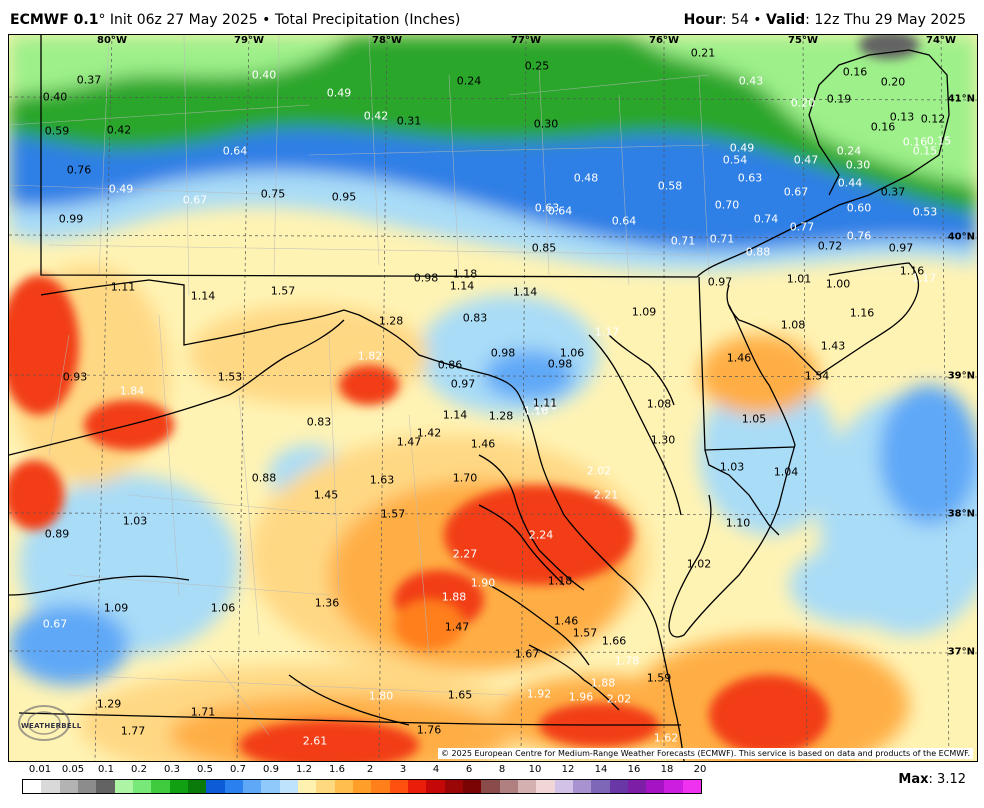  I want to click on precip-value: 1.14, so click(455, 415).